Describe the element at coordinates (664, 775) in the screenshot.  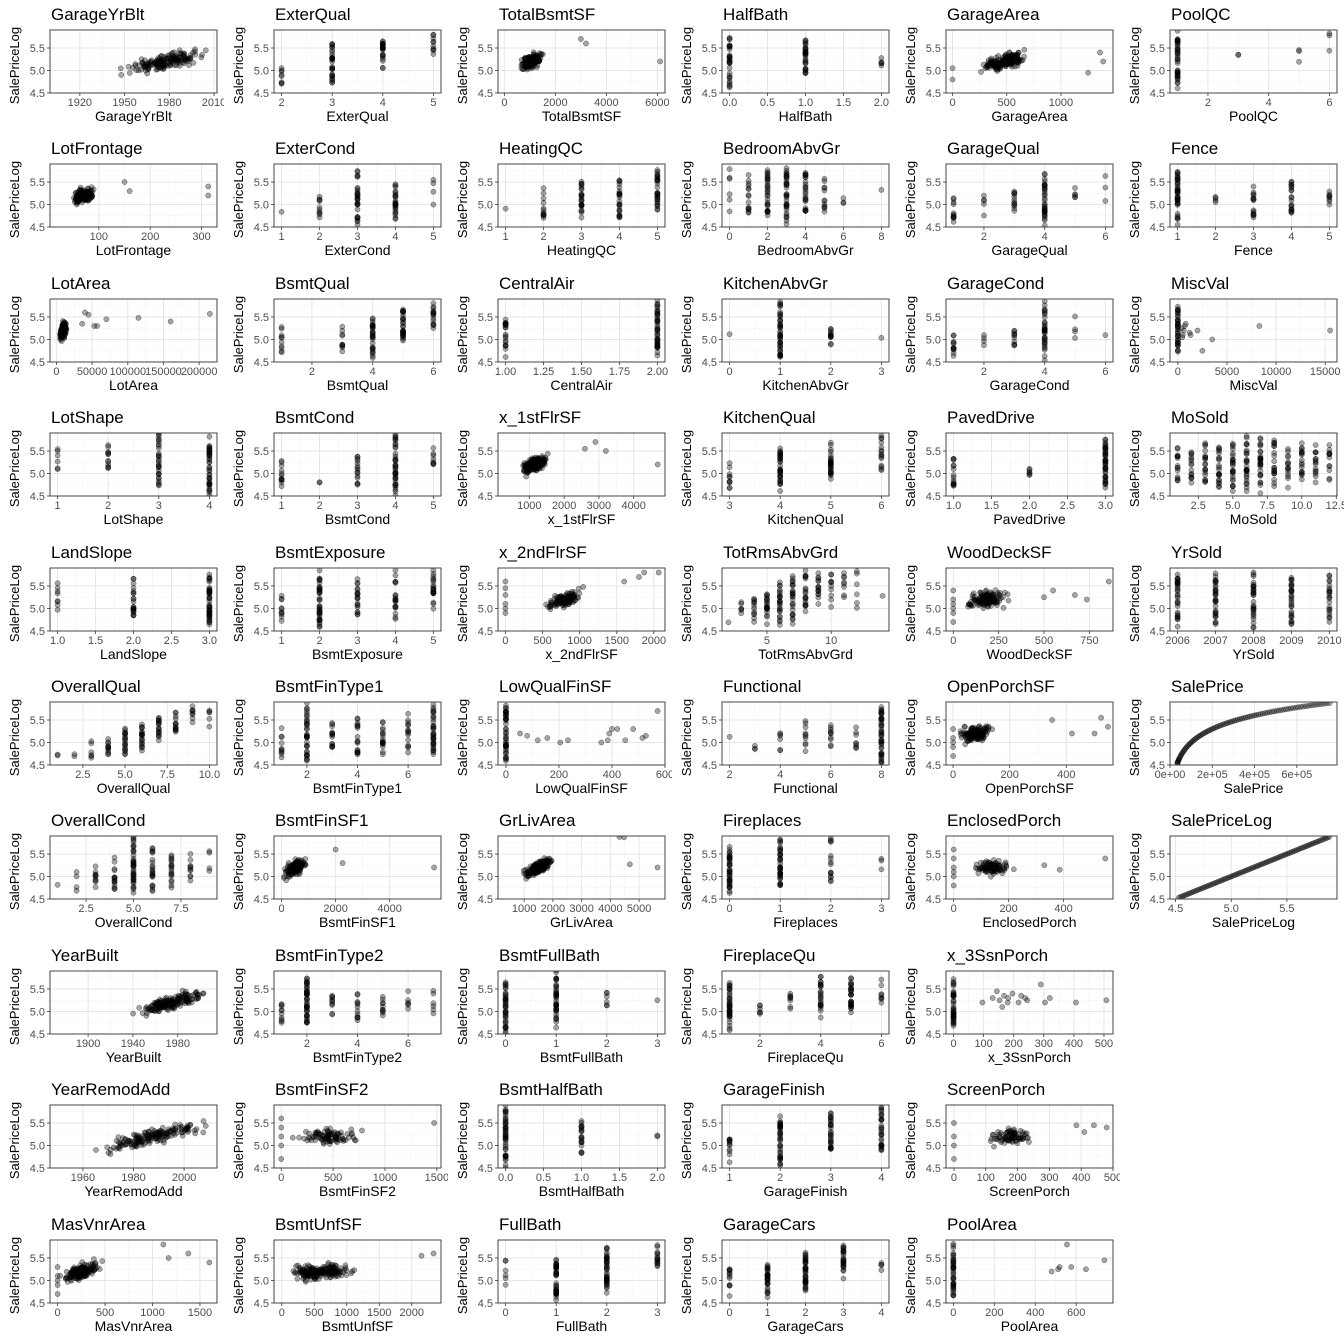
I see `x-tick-label: 600` at that location.